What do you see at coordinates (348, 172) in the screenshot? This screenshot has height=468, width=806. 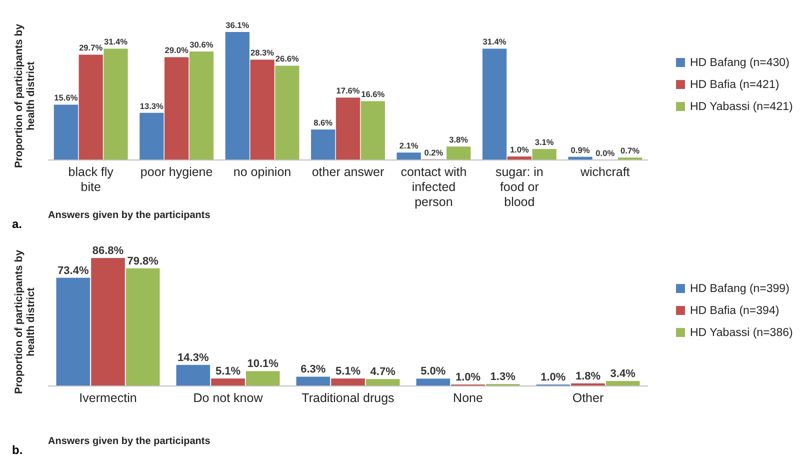 I see `x-tick-label: other answer` at bounding box center [348, 172].